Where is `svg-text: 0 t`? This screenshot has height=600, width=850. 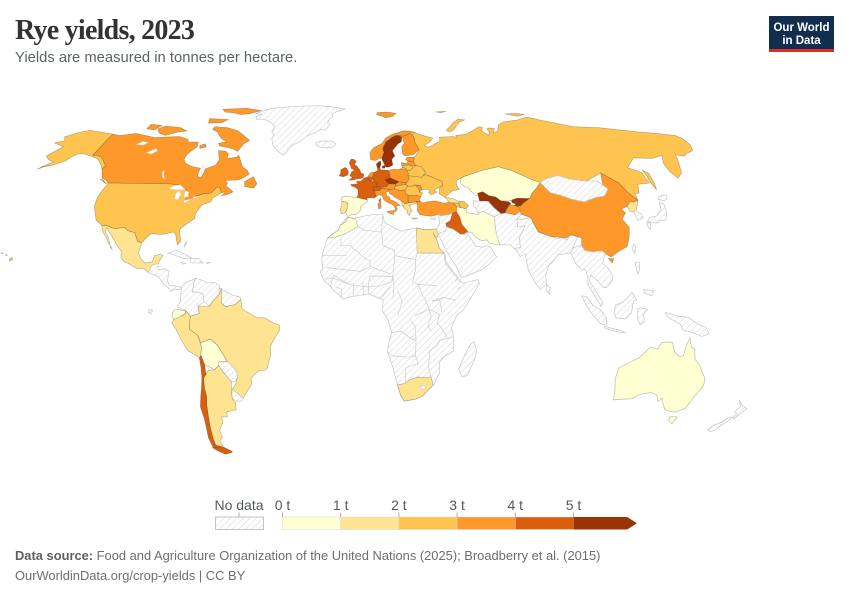 svg-text: 0 t is located at coordinates (283, 505).